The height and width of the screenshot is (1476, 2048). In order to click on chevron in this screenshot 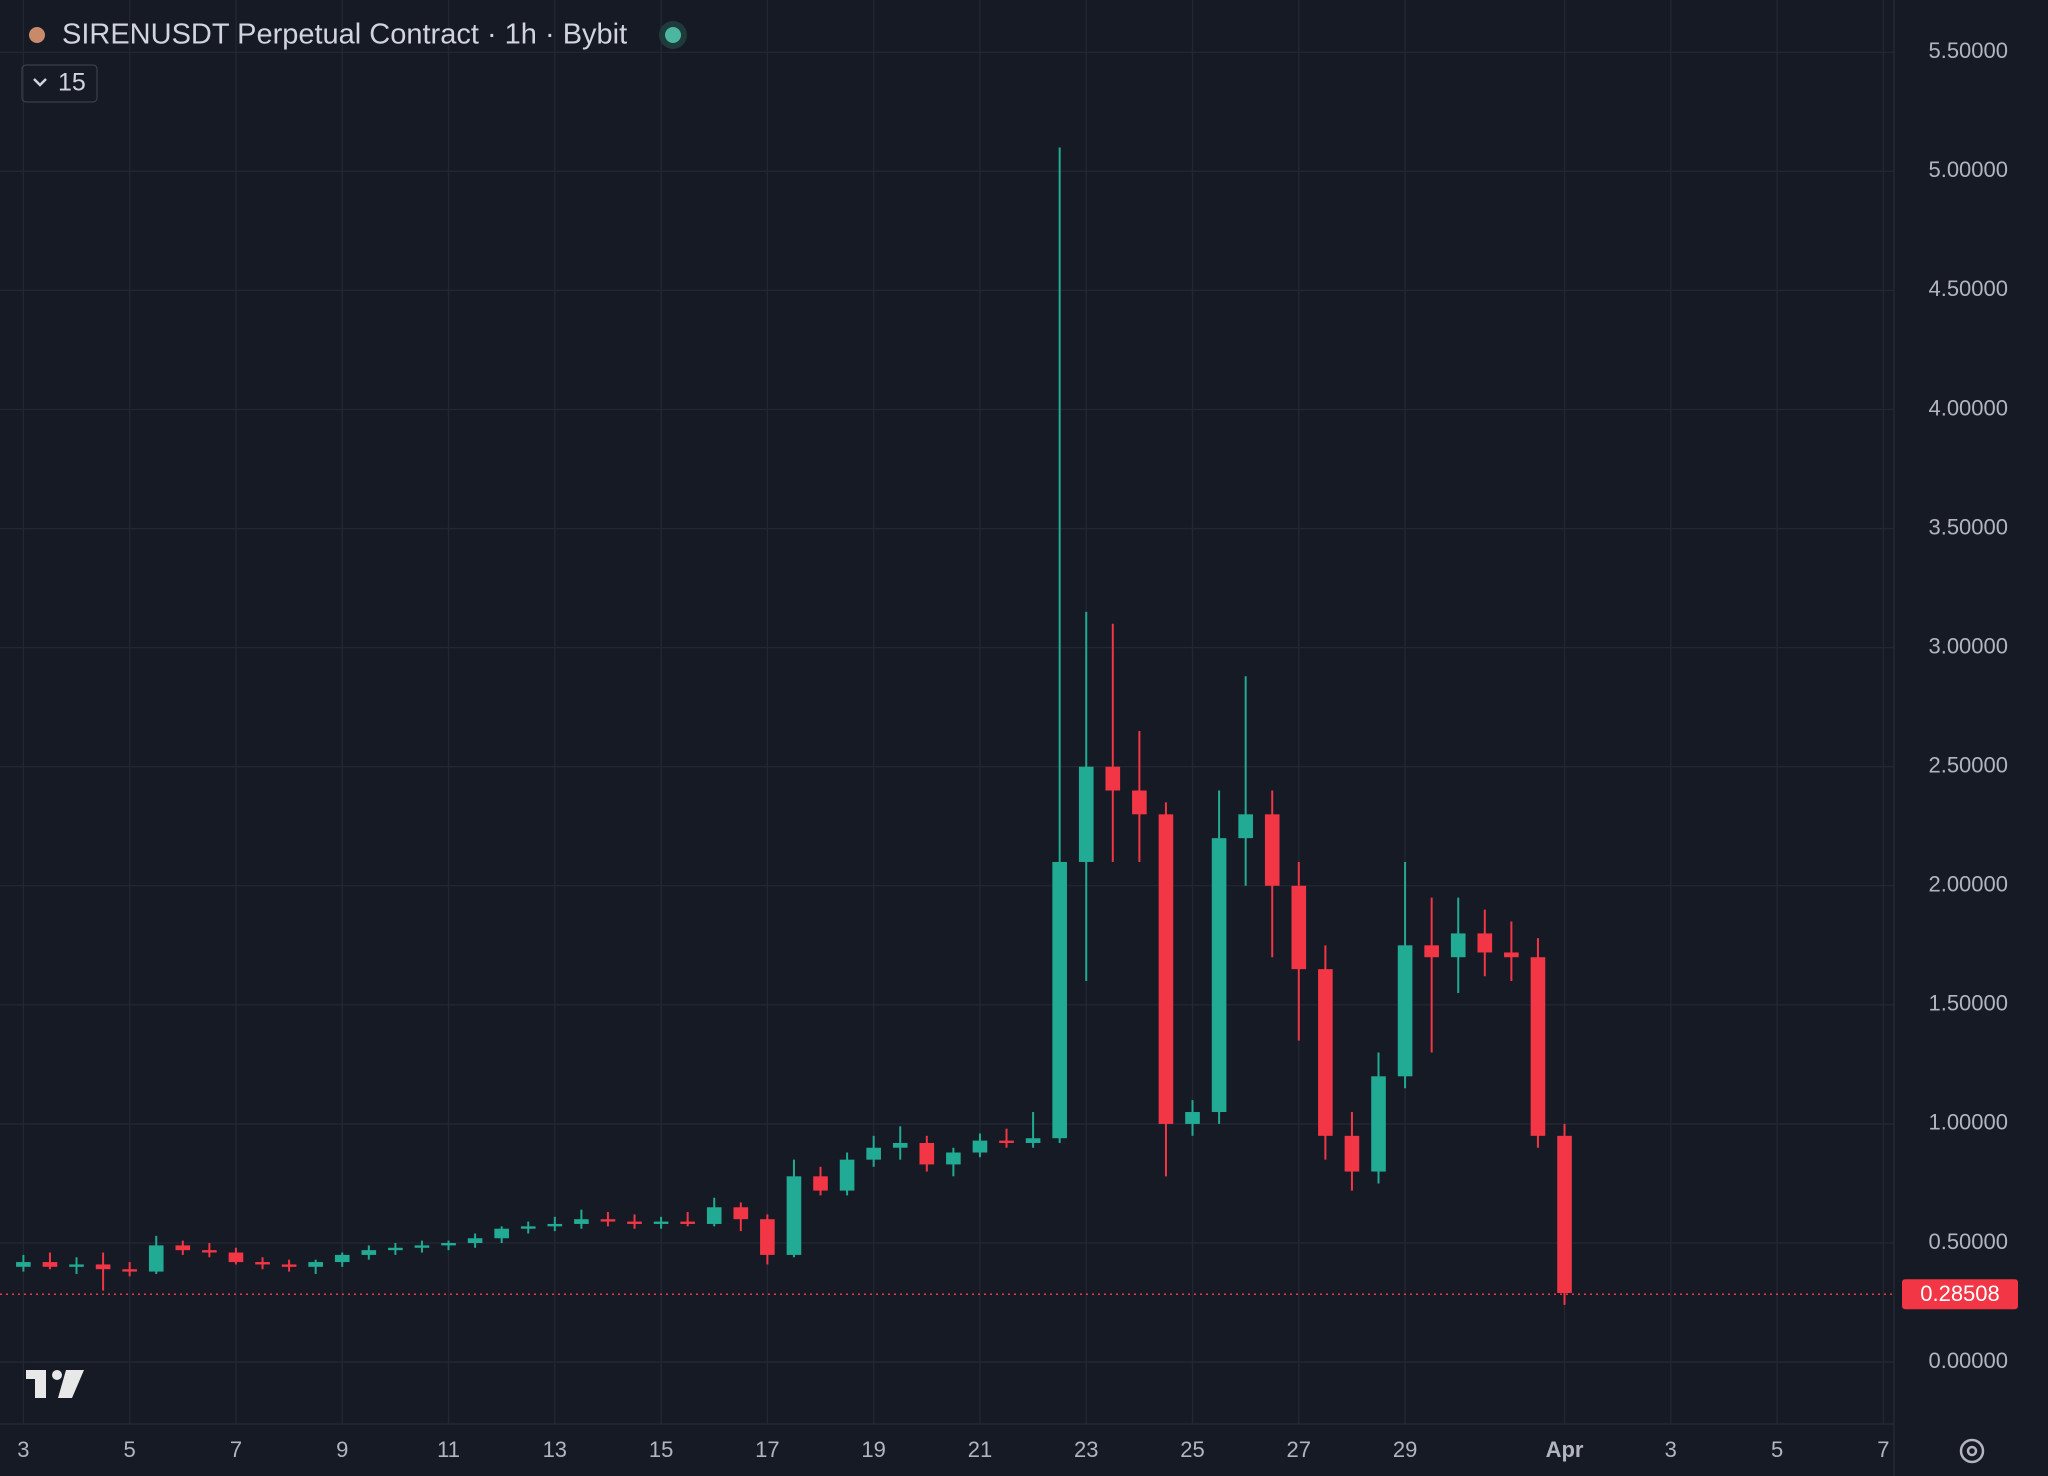, I will do `click(40, 82)`.